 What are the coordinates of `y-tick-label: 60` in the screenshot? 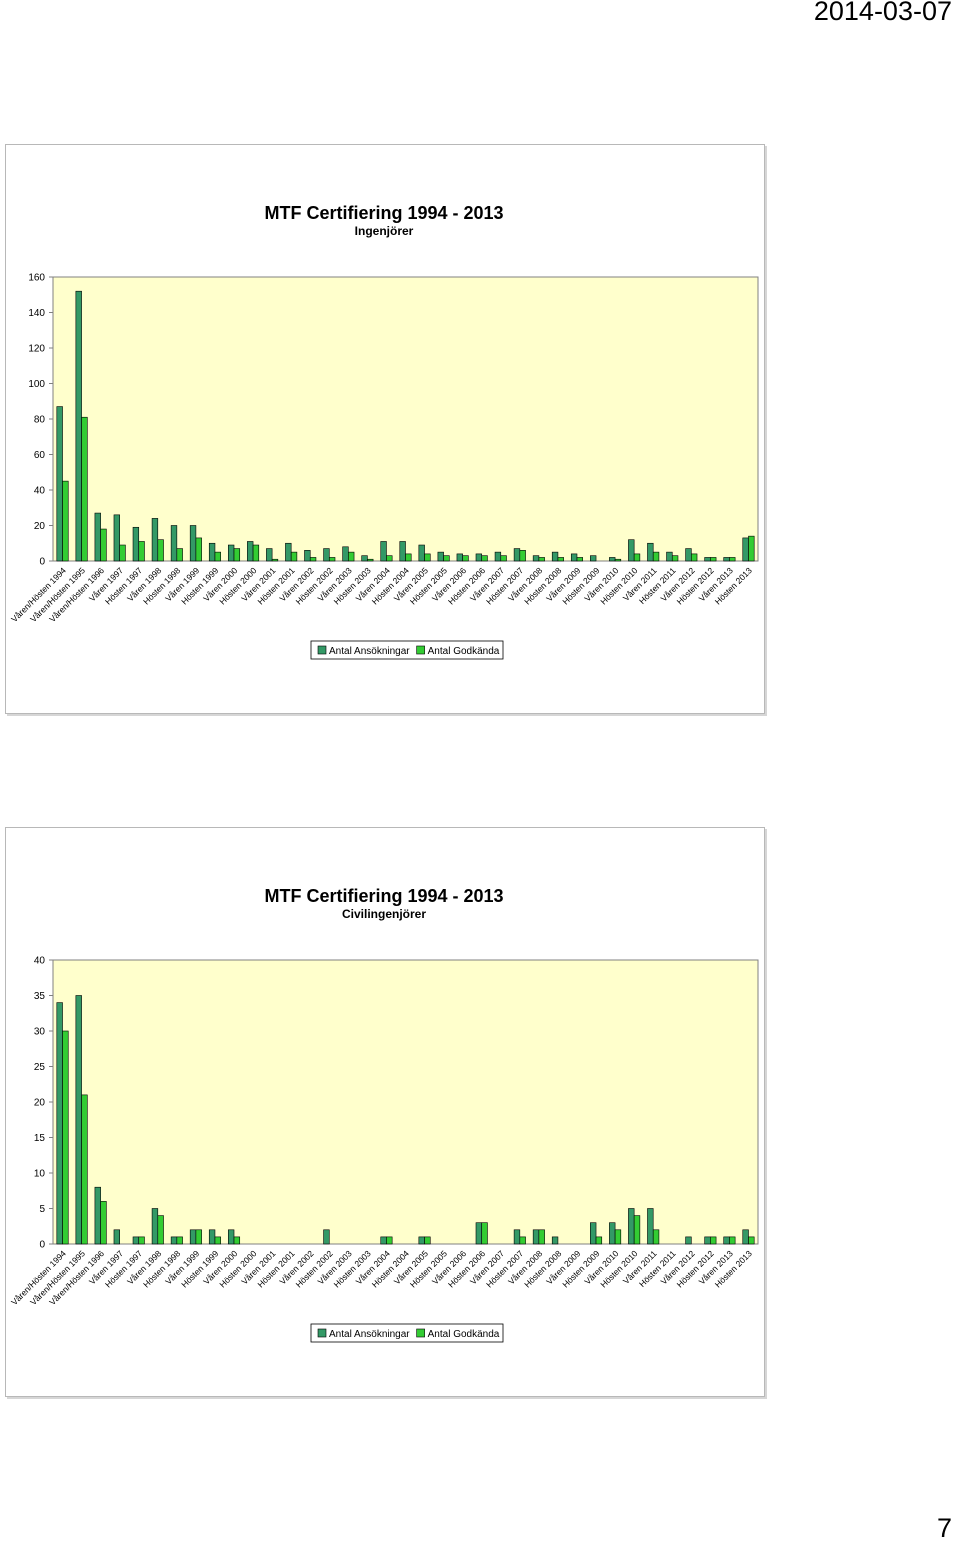 It's located at (40, 455).